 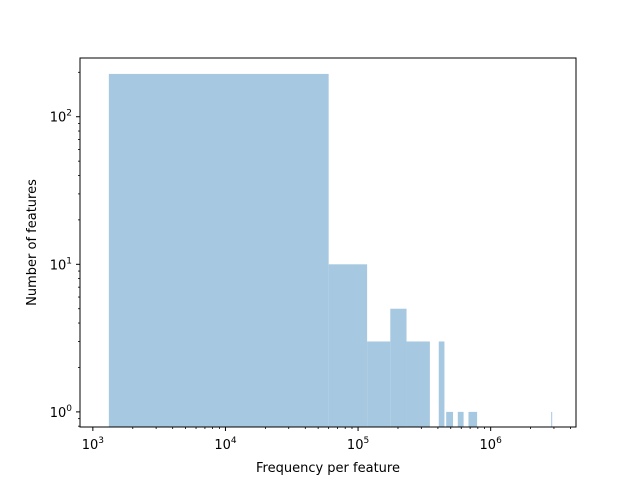 What do you see at coordinates (93, 444) in the screenshot?
I see `x-tick-label: 103` at bounding box center [93, 444].